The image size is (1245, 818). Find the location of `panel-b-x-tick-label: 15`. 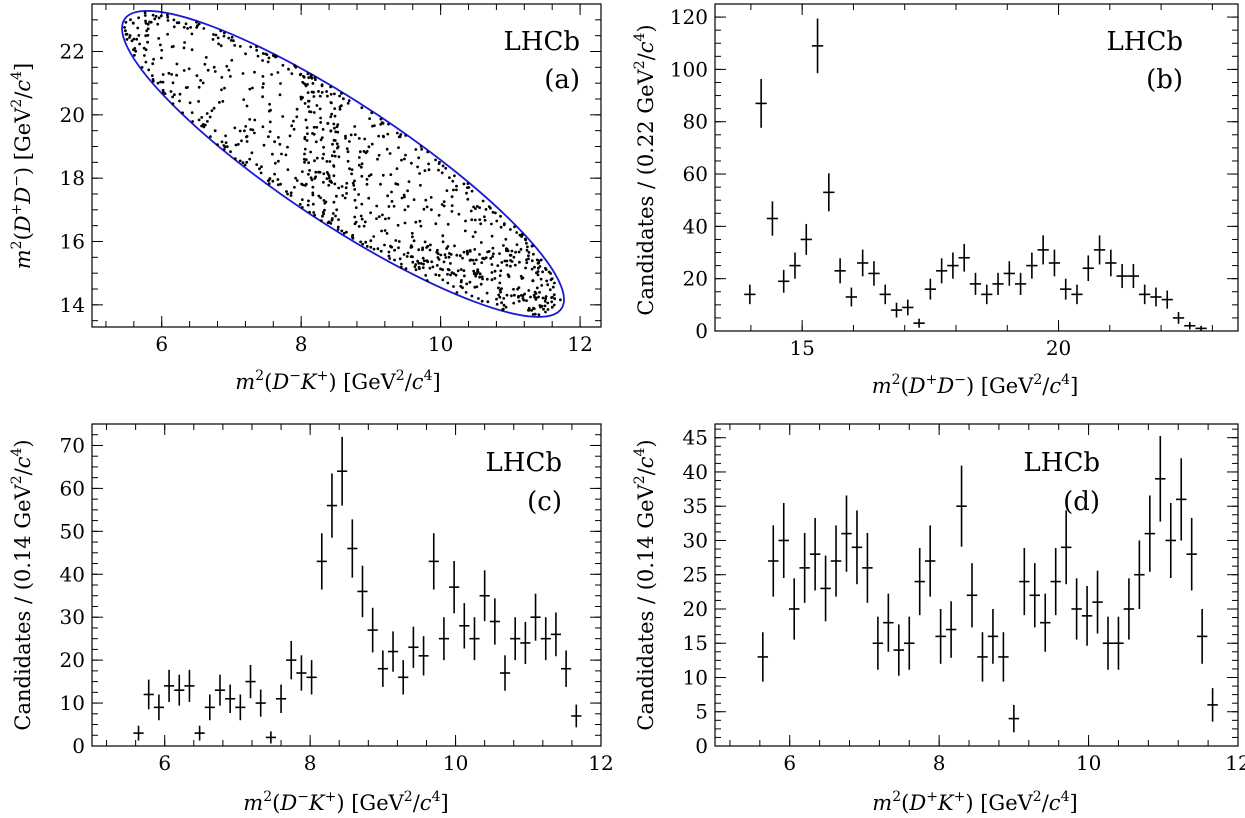

panel-b-x-tick-label: 15 is located at coordinates (801, 348).